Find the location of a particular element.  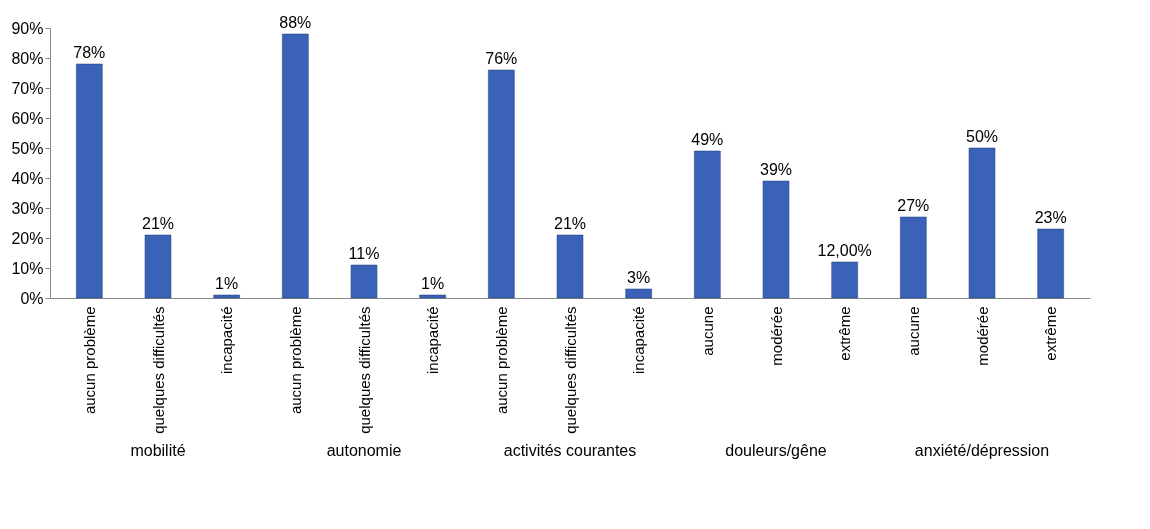

data-label: 88% is located at coordinates (295, 22).